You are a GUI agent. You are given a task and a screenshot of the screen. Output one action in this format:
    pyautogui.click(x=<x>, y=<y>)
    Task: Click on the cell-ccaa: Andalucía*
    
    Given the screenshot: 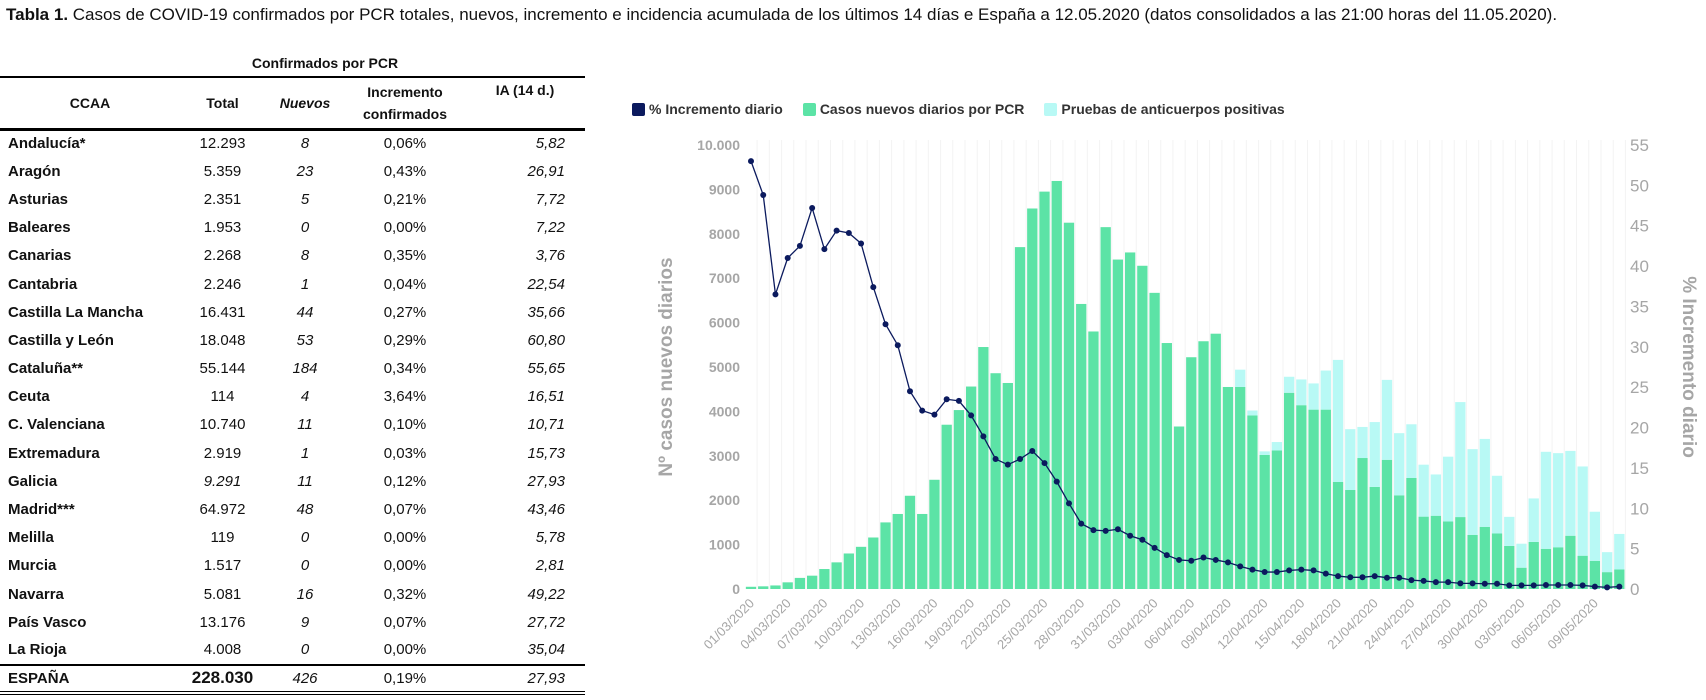 What is the action you would take?
    pyautogui.click(x=47, y=144)
    